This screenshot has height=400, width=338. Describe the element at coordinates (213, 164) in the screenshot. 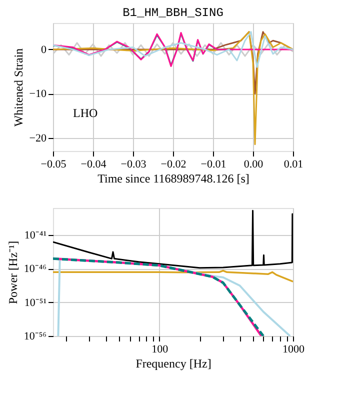

I see `x-tick-label: −0.01` at that location.